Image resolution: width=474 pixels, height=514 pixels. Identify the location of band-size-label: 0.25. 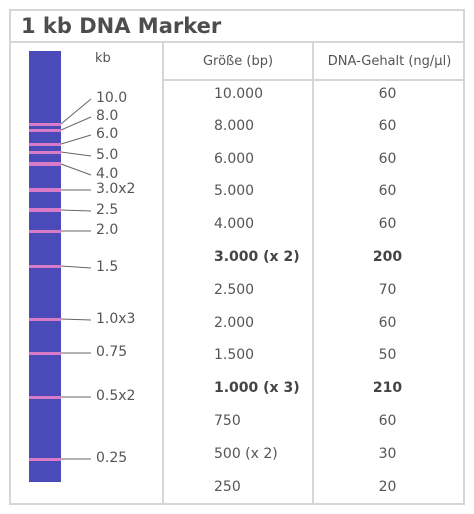
(112, 458).